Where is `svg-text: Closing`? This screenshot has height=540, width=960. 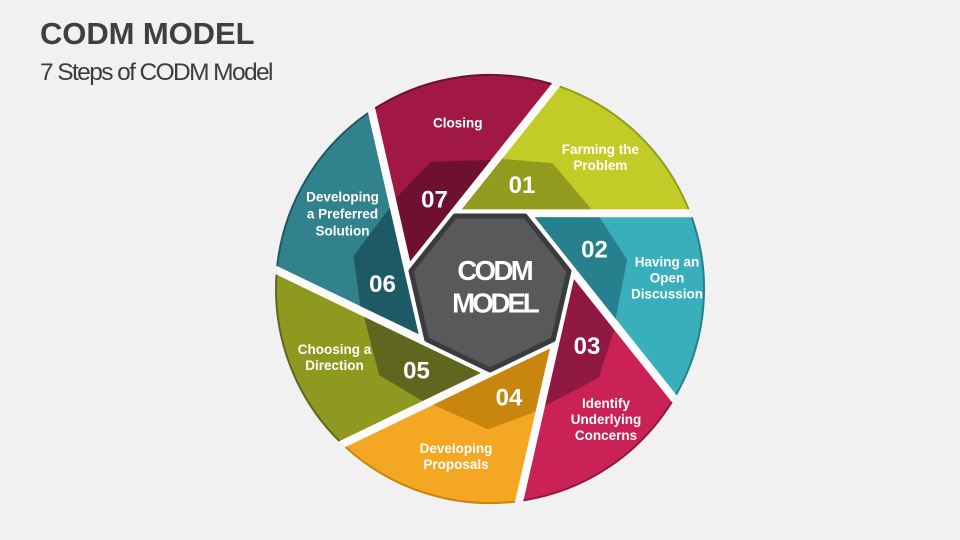 svg-text: Closing is located at coordinates (458, 123).